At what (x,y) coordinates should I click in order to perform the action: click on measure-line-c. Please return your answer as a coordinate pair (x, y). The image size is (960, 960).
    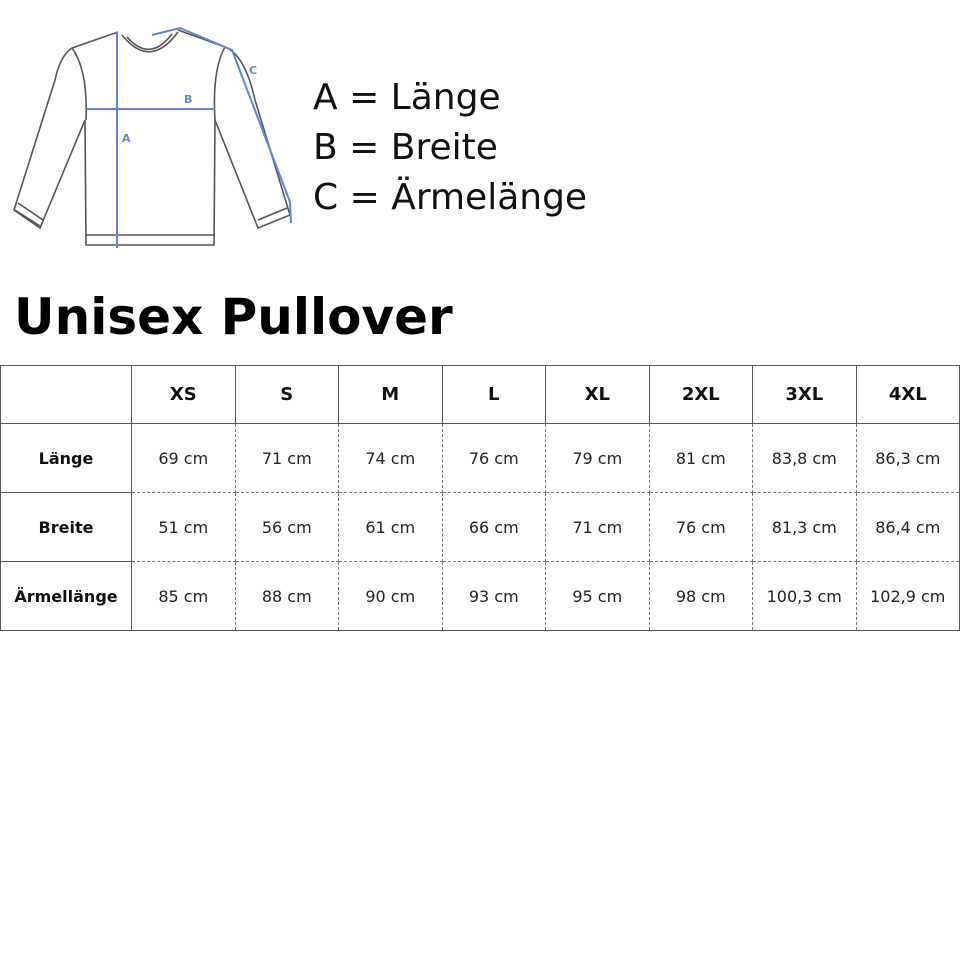
    Looking at the image, I should click on (221, 125).